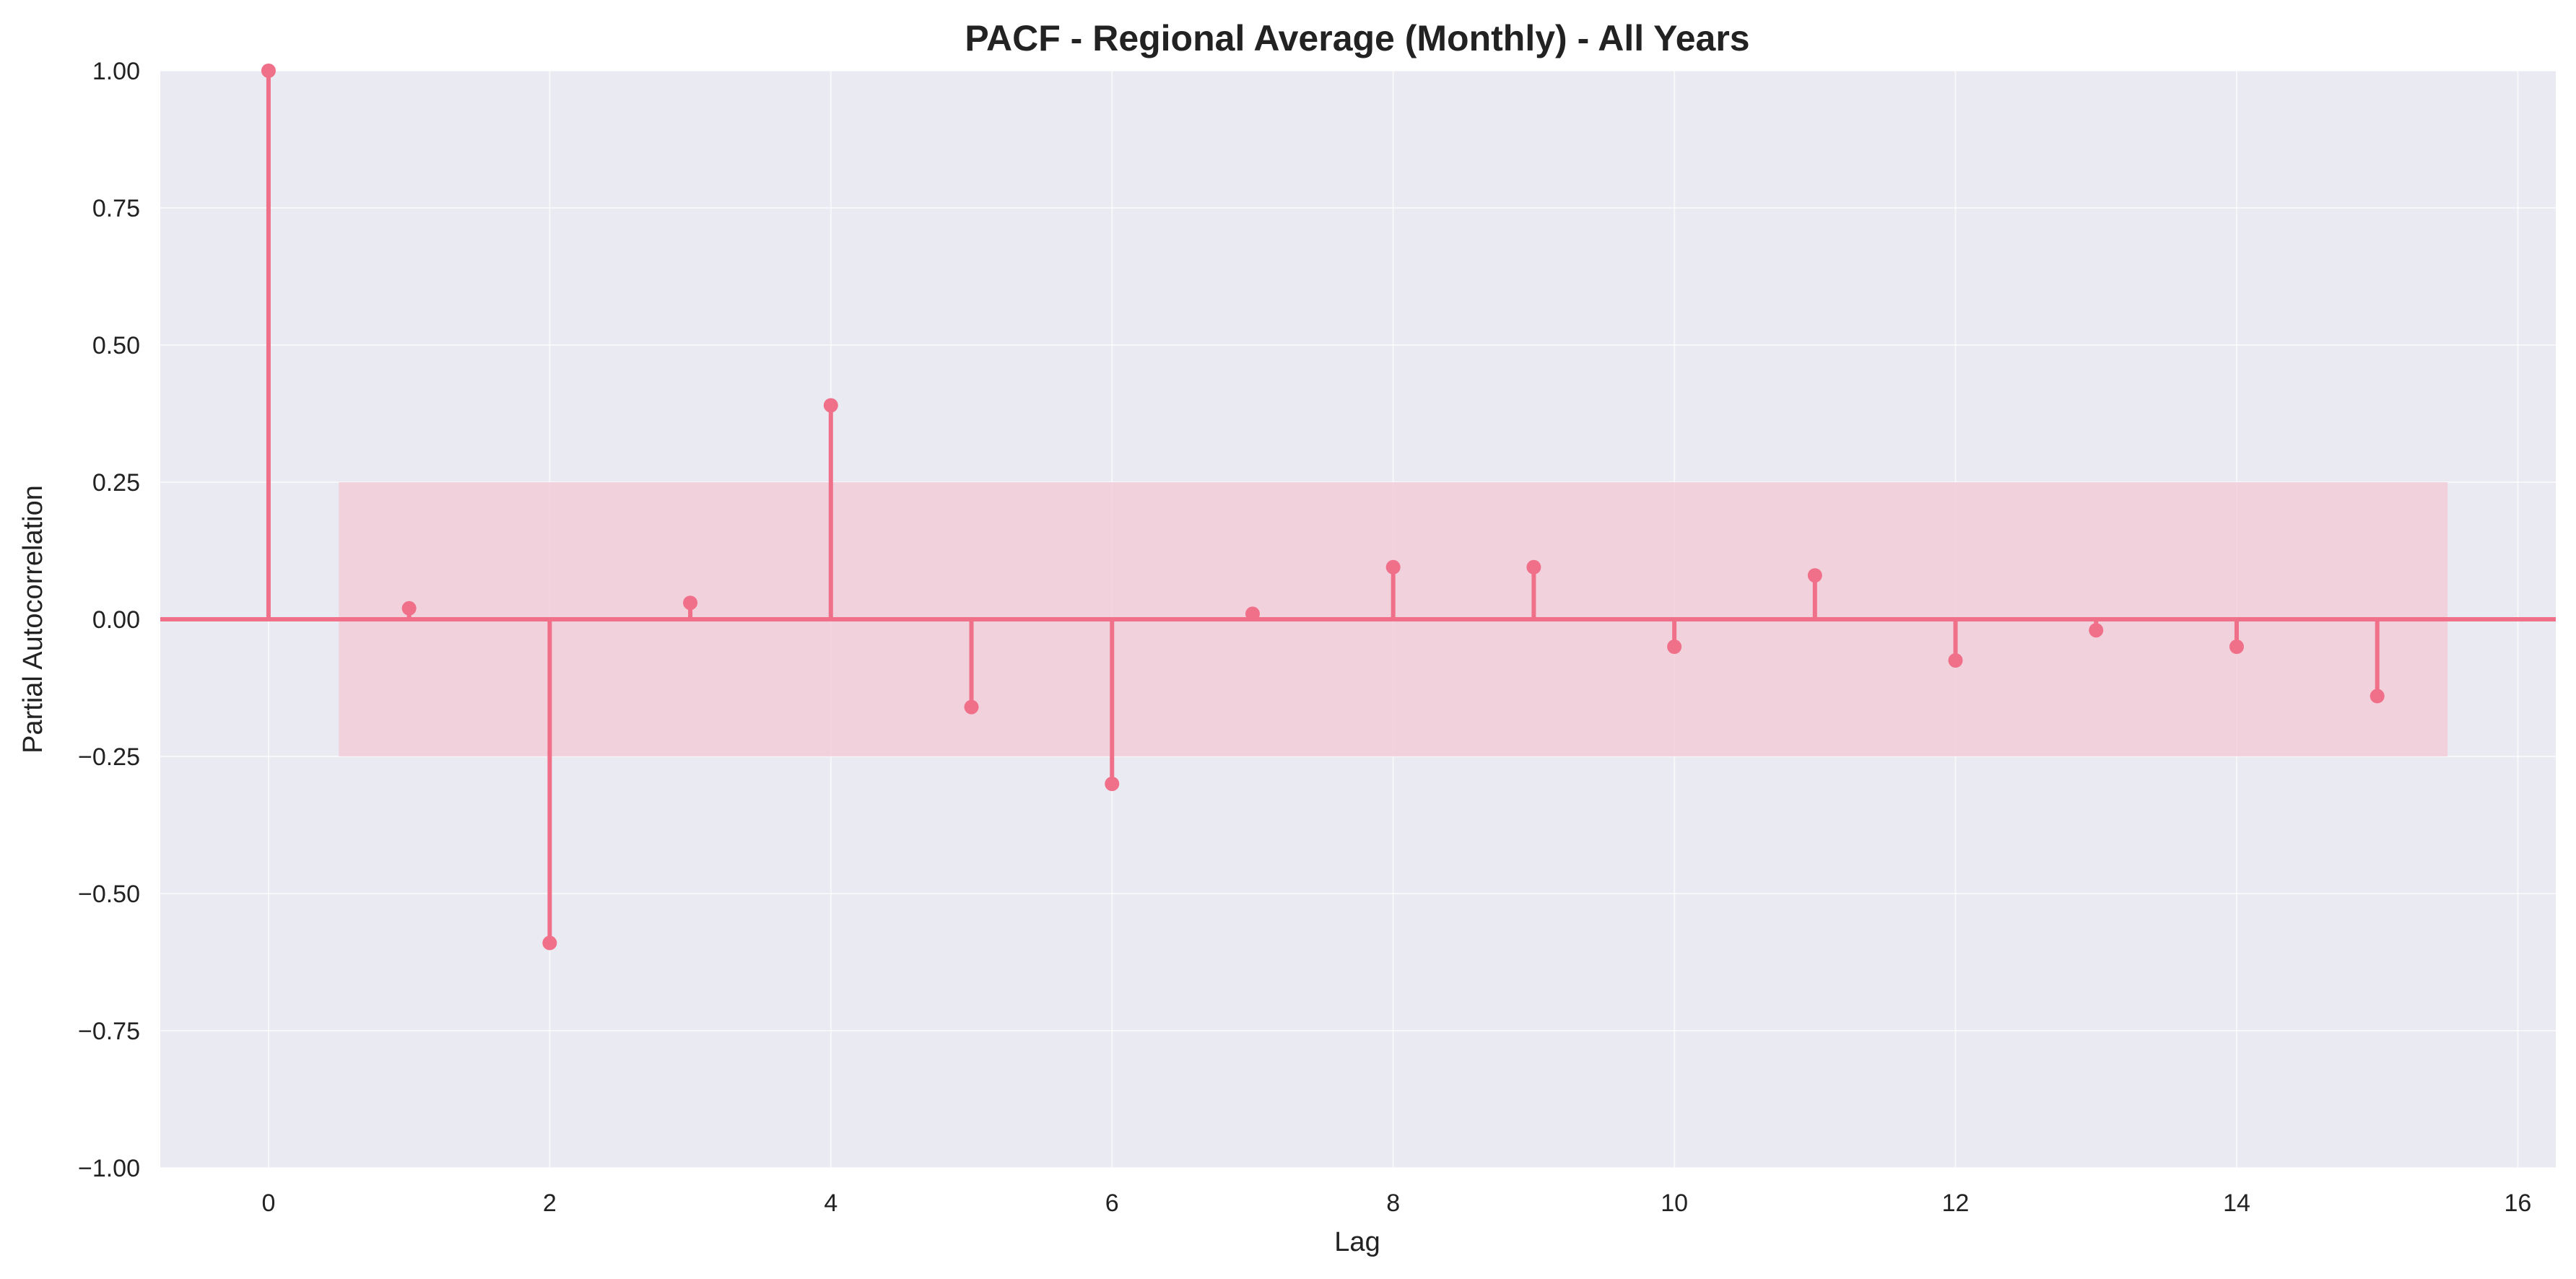 Image resolution: width=2576 pixels, height=1279 pixels. Describe the element at coordinates (116, 208) in the screenshot. I see `y-tick-label: 0.75` at that location.